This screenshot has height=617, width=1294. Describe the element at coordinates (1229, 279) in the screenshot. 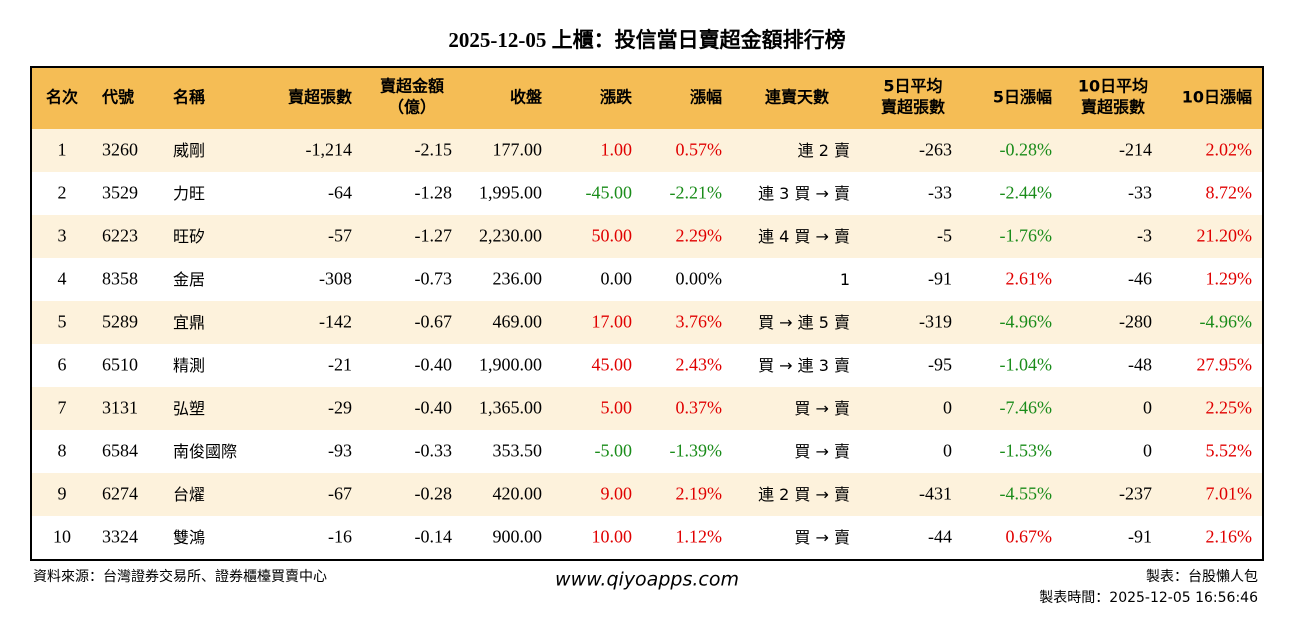

I see `cell: 1.29%` at that location.